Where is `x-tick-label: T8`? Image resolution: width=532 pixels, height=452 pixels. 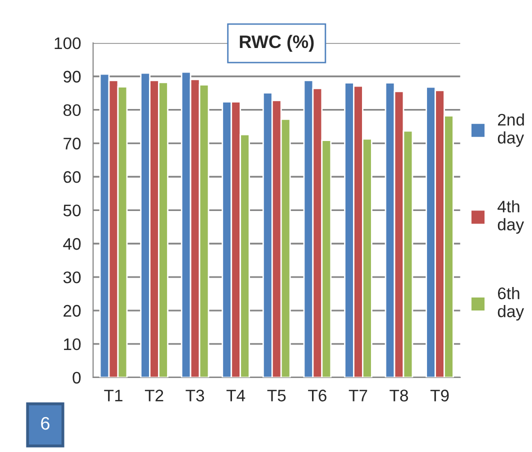 x-tick-label: T8 is located at coordinates (399, 396).